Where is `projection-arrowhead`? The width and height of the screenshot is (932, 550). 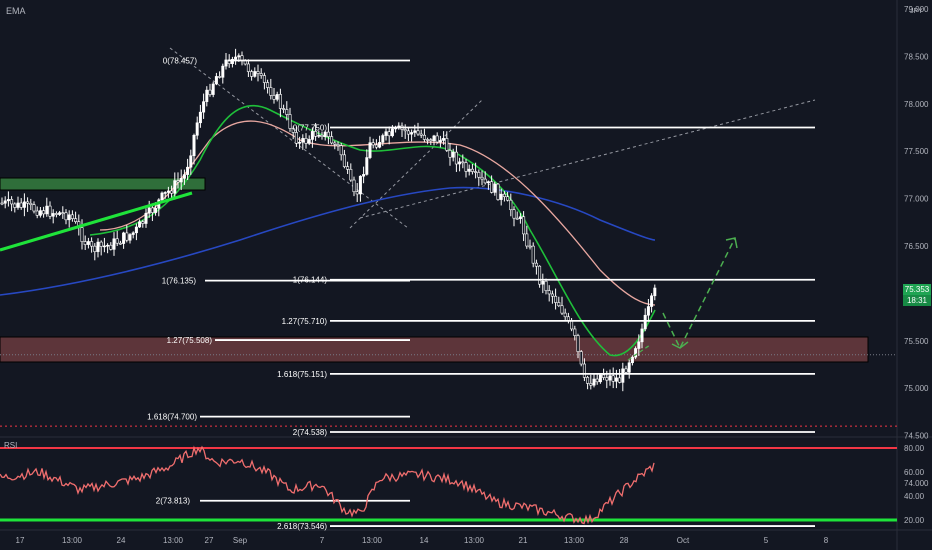
projection-arrowhead is located at coordinates (731, 243).